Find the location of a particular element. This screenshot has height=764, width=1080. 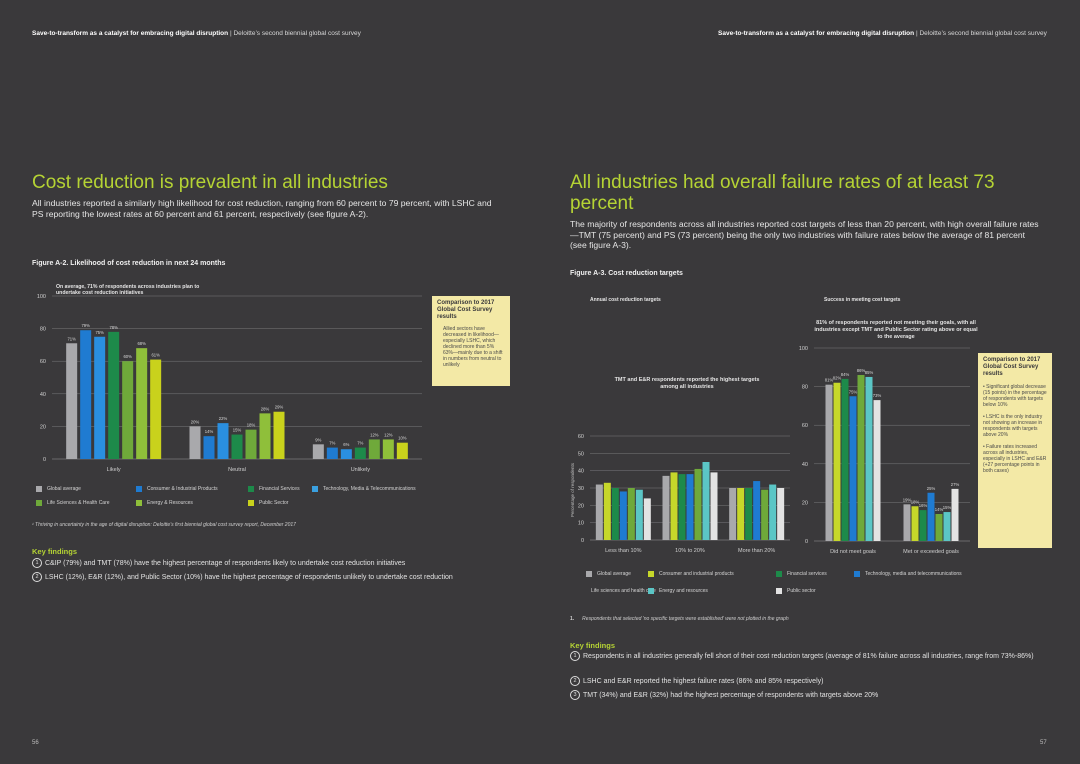

a2-legend-item: Public Sector is located at coordinates (280, 503).